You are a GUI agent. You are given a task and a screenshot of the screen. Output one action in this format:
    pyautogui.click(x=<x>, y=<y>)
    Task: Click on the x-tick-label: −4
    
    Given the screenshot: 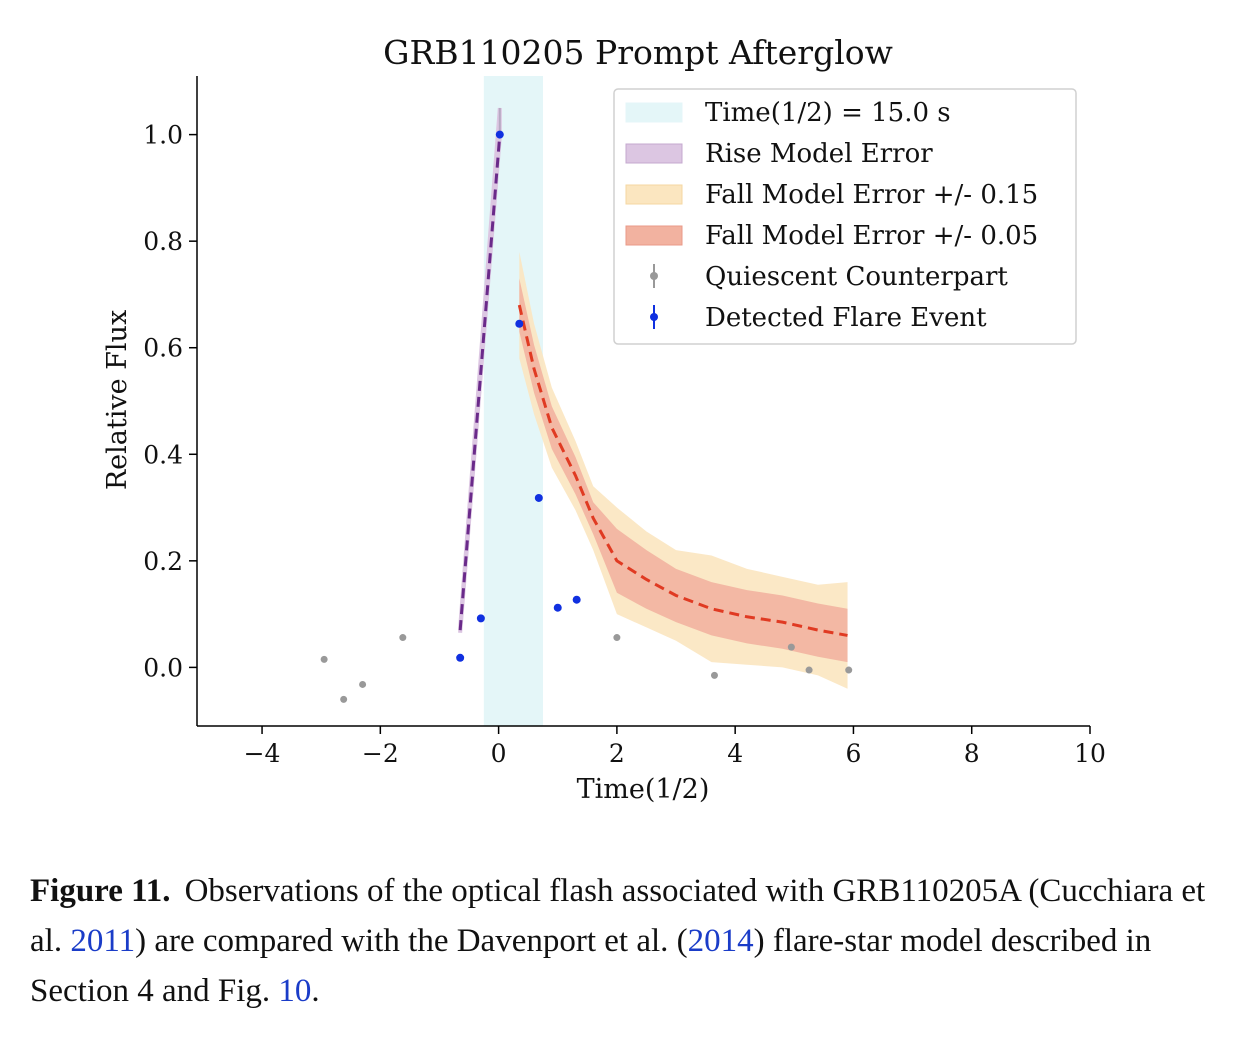 What is the action you would take?
    pyautogui.click(x=262, y=753)
    